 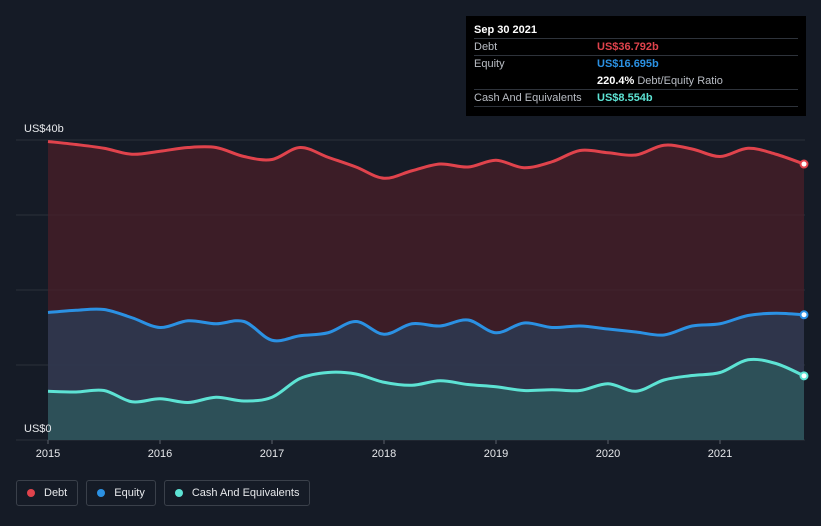 I want to click on x-tick-label: 2020, so click(x=608, y=454).